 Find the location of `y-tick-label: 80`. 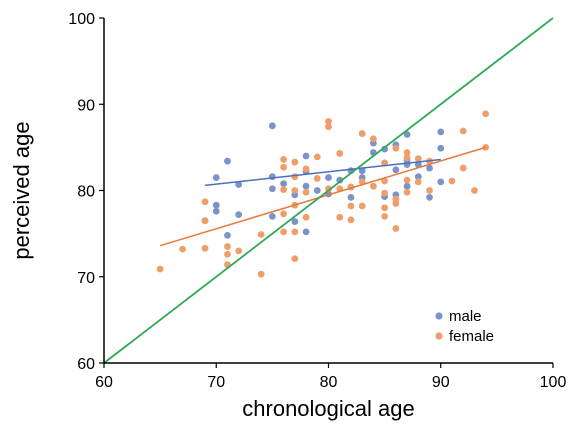

y-tick-label: 80 is located at coordinates (86, 192).